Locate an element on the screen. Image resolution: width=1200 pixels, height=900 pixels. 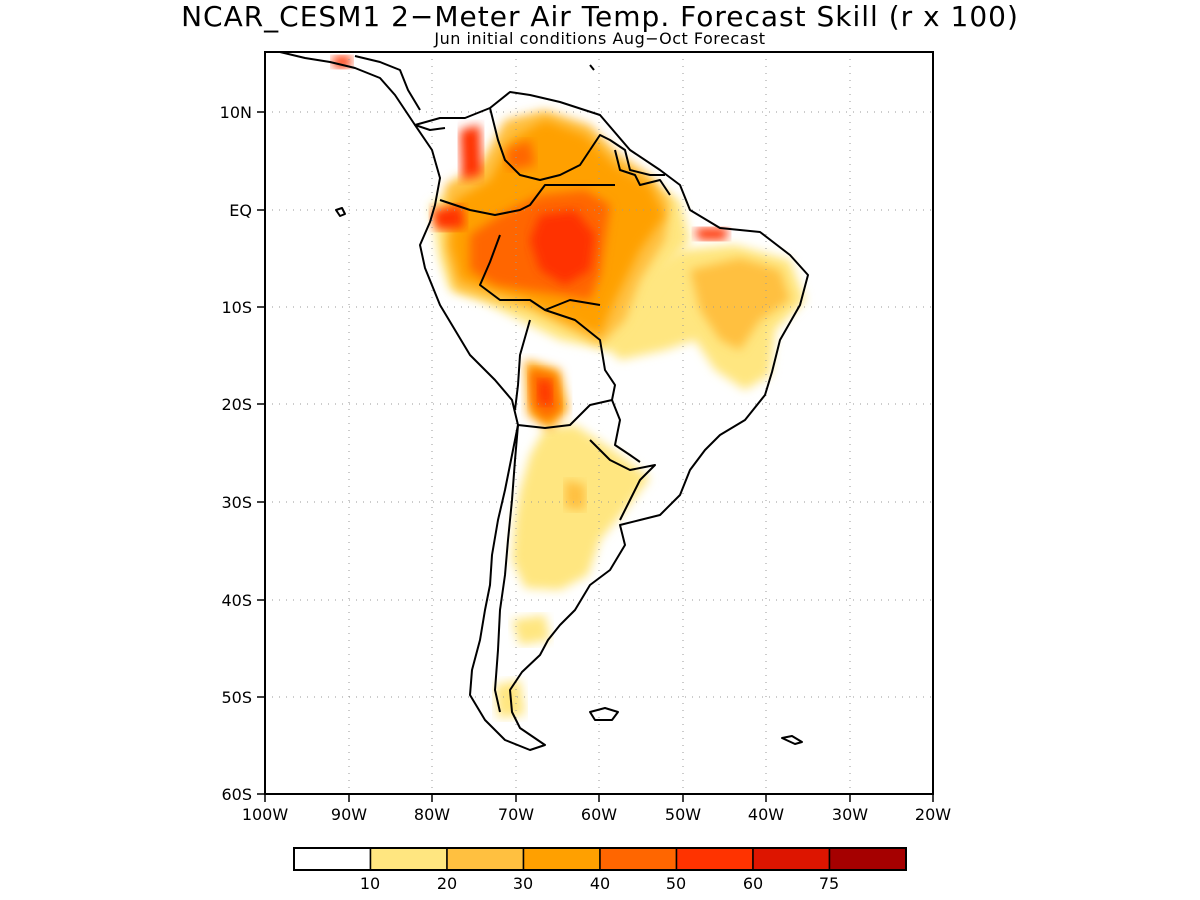
south-georgia is located at coordinates (792, 740).